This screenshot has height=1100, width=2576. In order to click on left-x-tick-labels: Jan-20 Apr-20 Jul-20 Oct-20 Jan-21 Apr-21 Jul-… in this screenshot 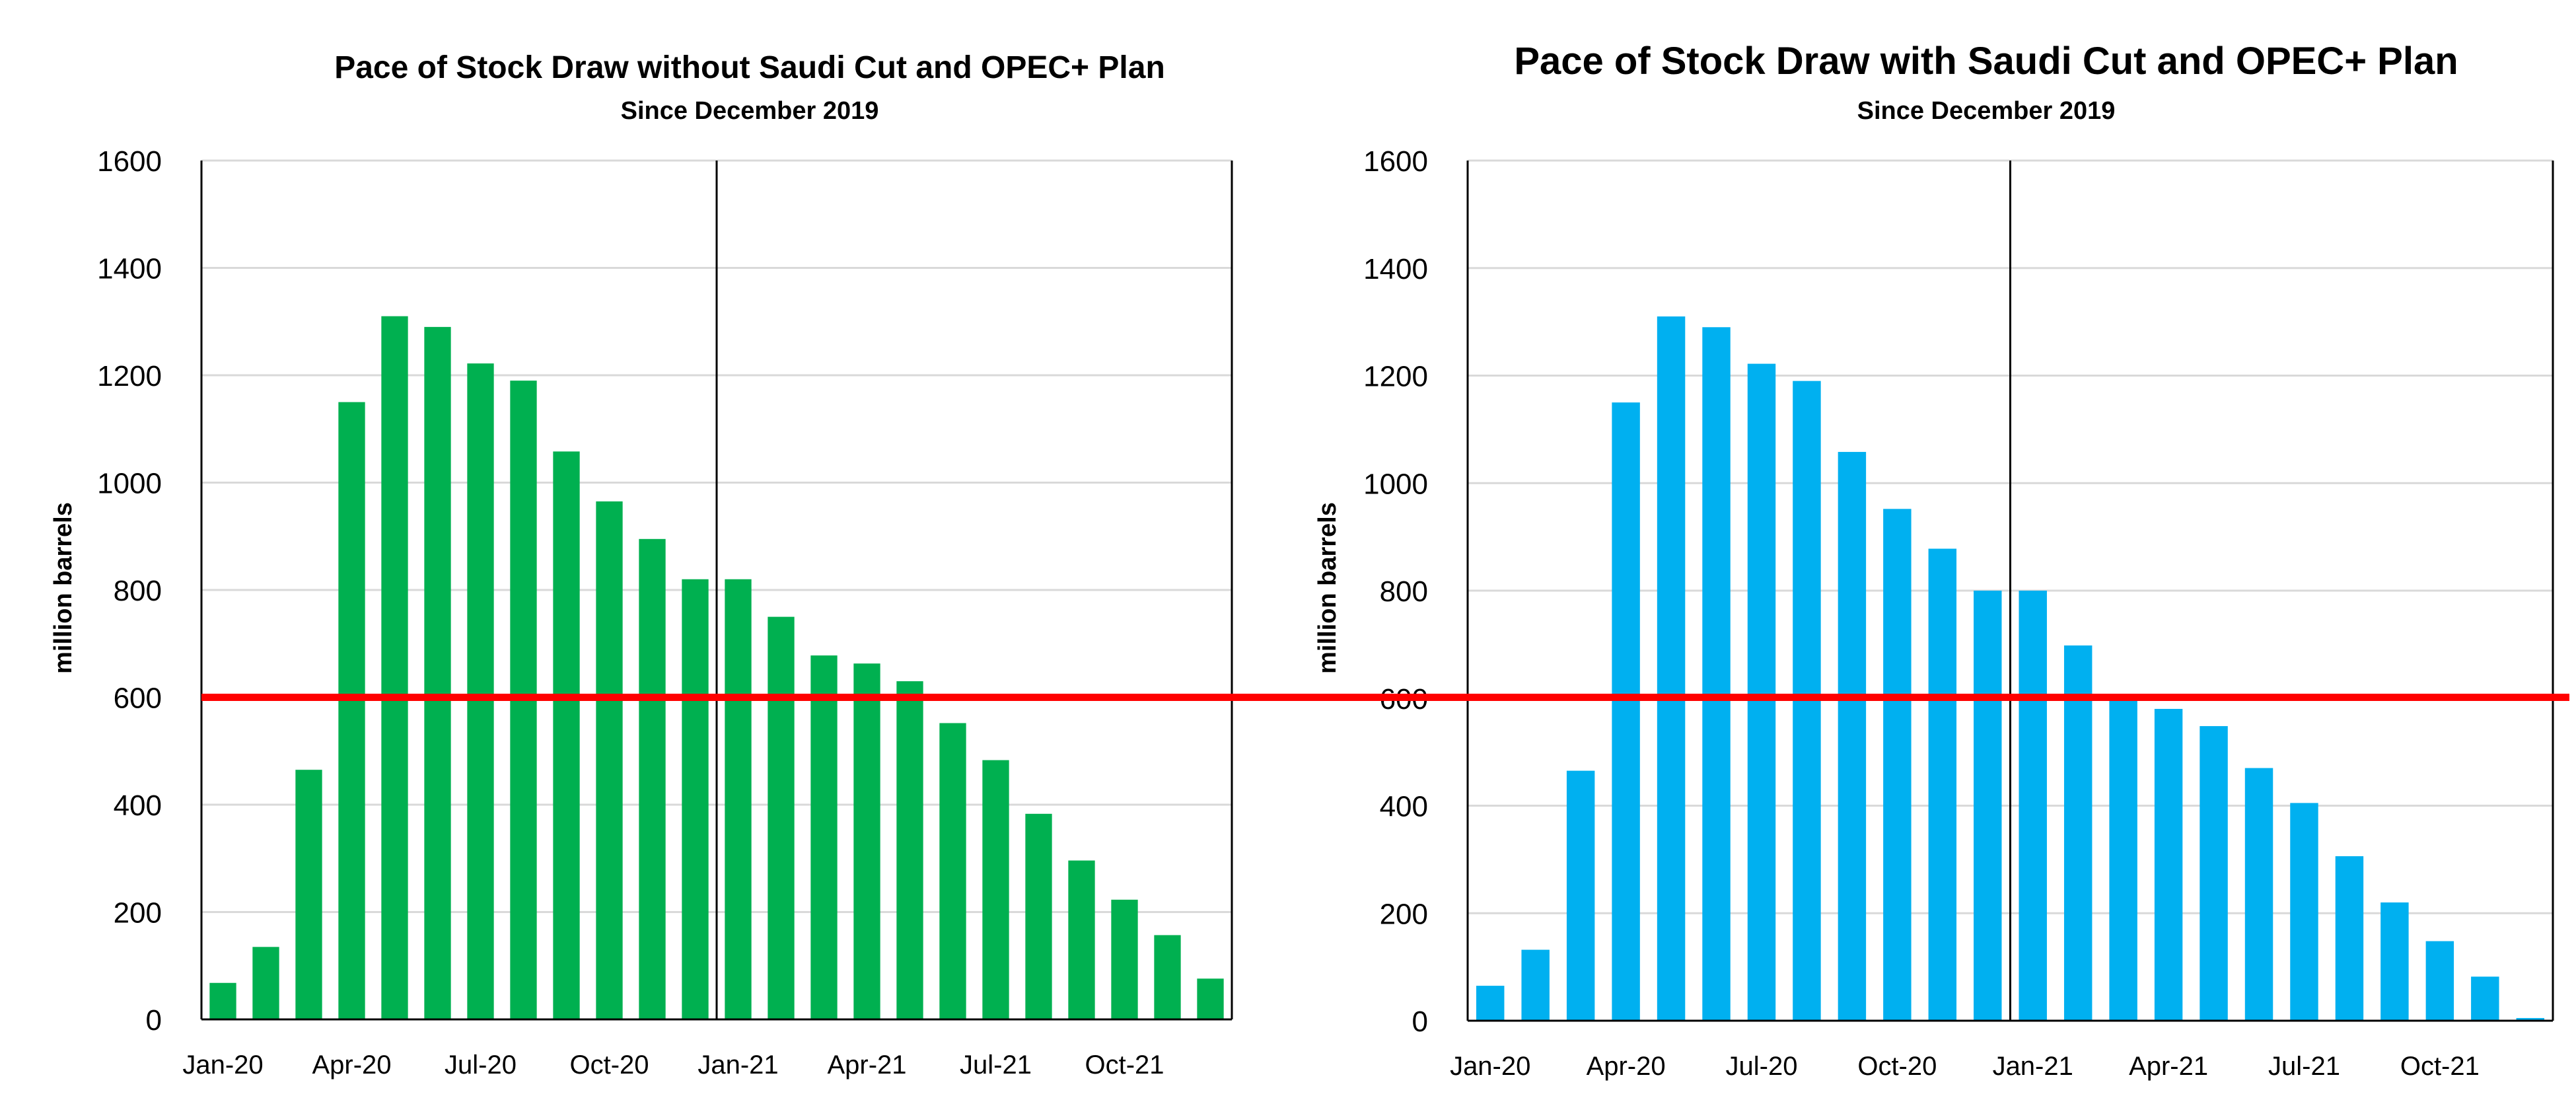, I will do `click(673, 1065)`.